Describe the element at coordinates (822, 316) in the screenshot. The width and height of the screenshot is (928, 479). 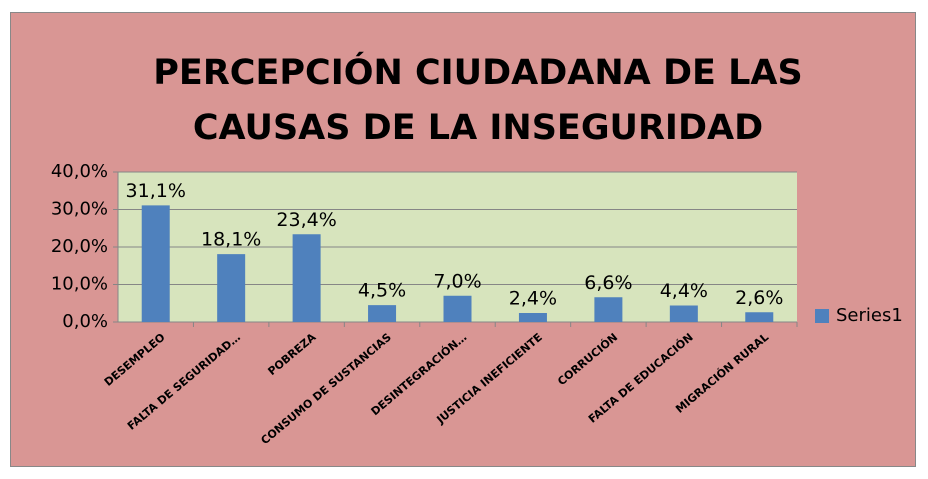
I see `legend-swatch` at that location.